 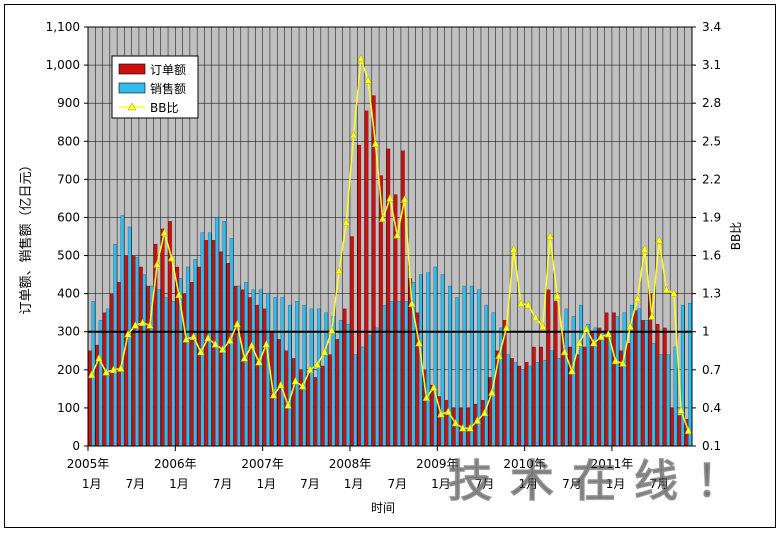 What do you see at coordinates (63, 65) in the screenshot?
I see `y-tick-label-left: 1,000` at bounding box center [63, 65].